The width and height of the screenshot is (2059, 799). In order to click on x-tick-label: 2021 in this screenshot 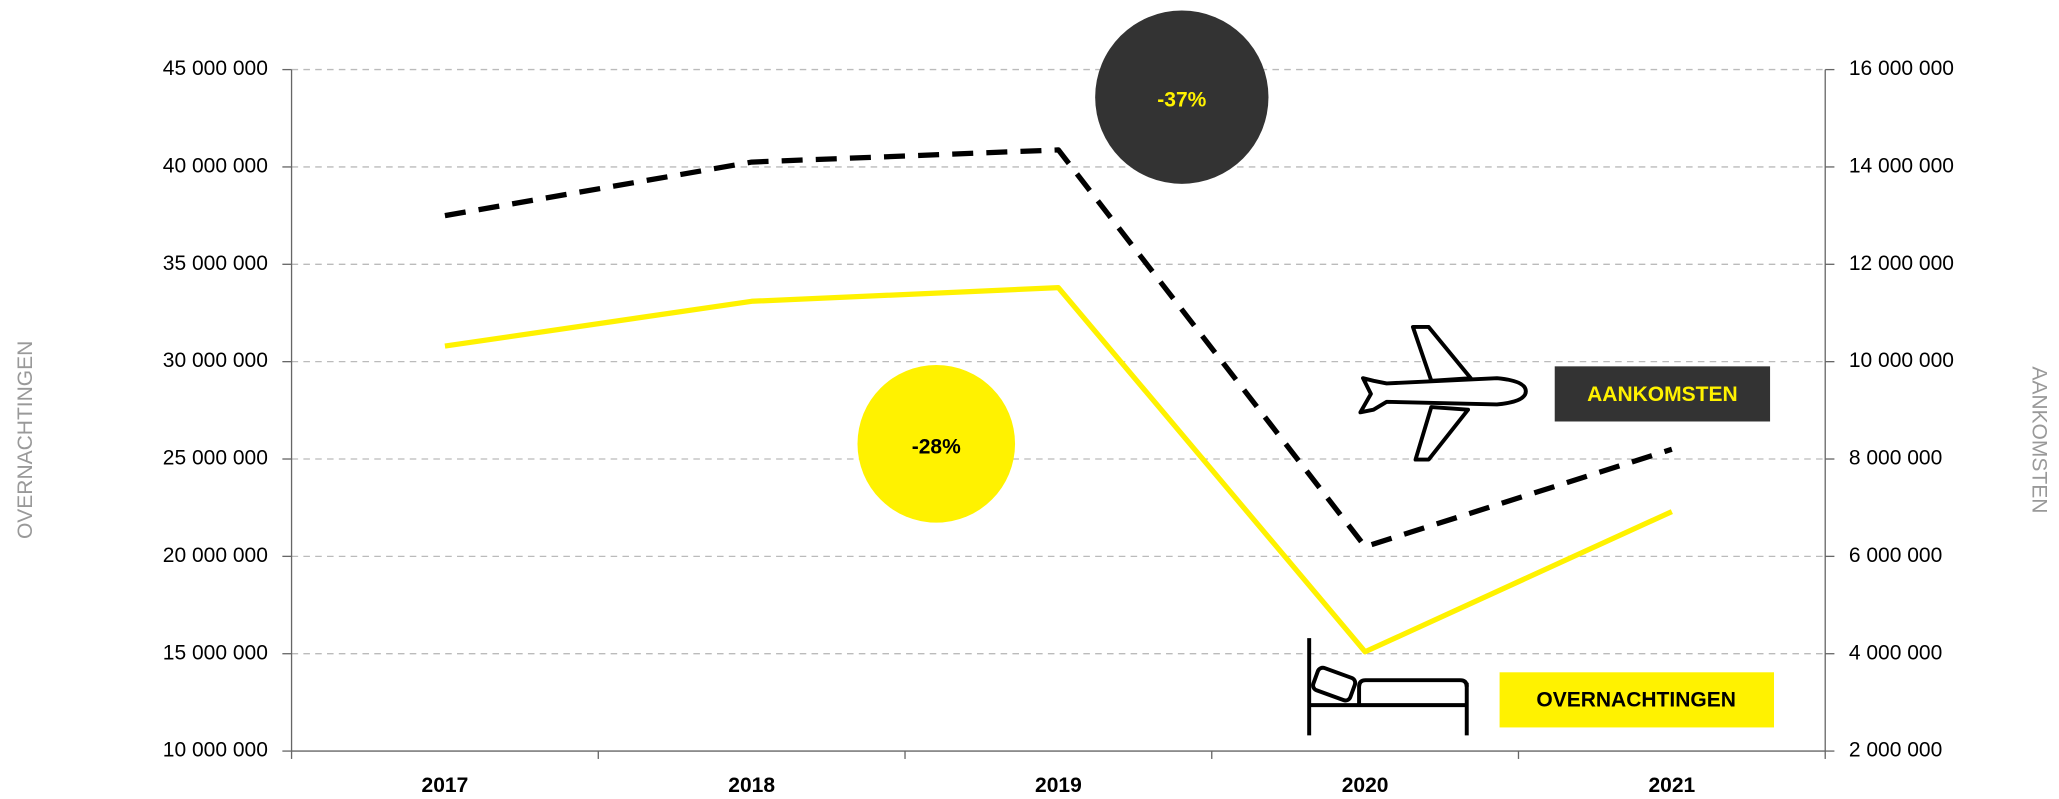, I will do `click(1671, 785)`.